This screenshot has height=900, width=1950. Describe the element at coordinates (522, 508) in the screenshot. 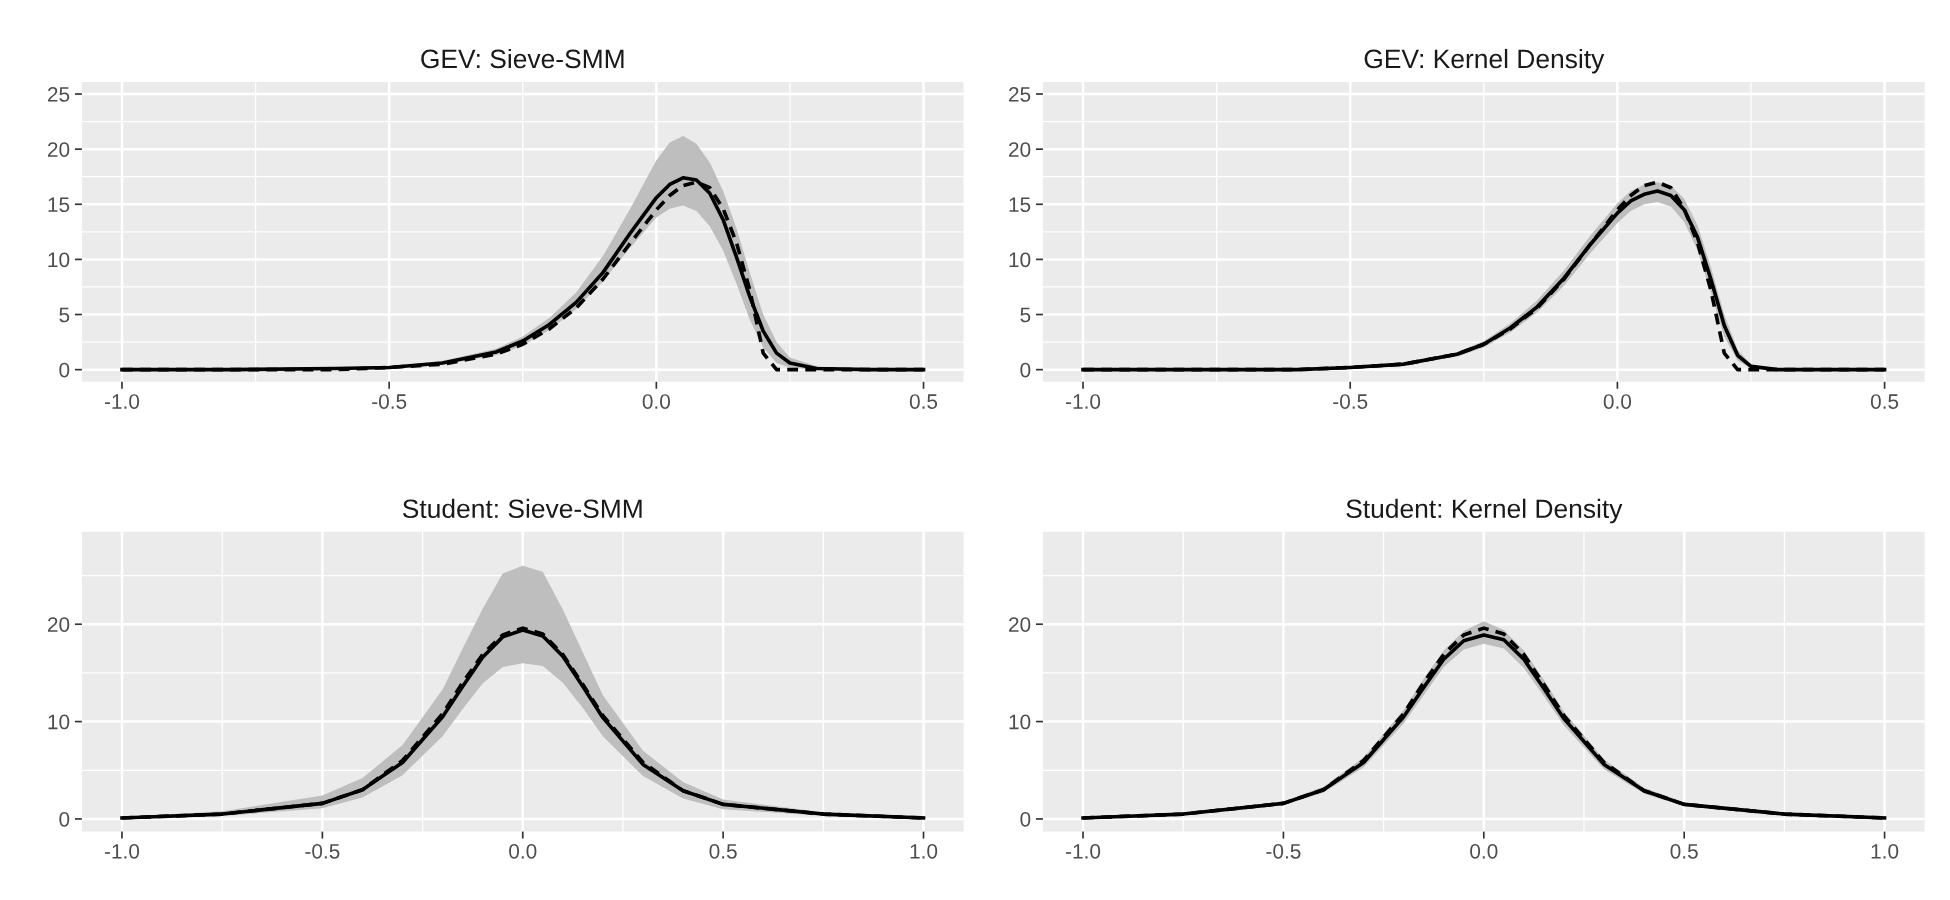

I see `chart-title: Student: Sieve-SMM` at that location.